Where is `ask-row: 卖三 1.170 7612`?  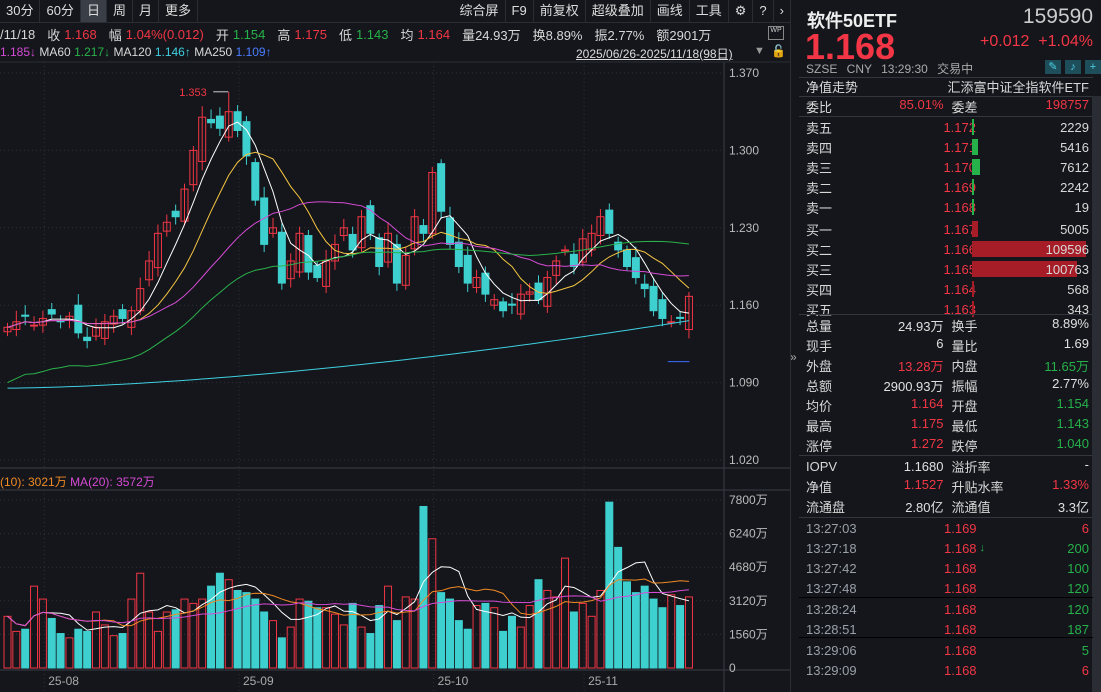 ask-row: 卖三 1.170 7612 is located at coordinates (947, 167).